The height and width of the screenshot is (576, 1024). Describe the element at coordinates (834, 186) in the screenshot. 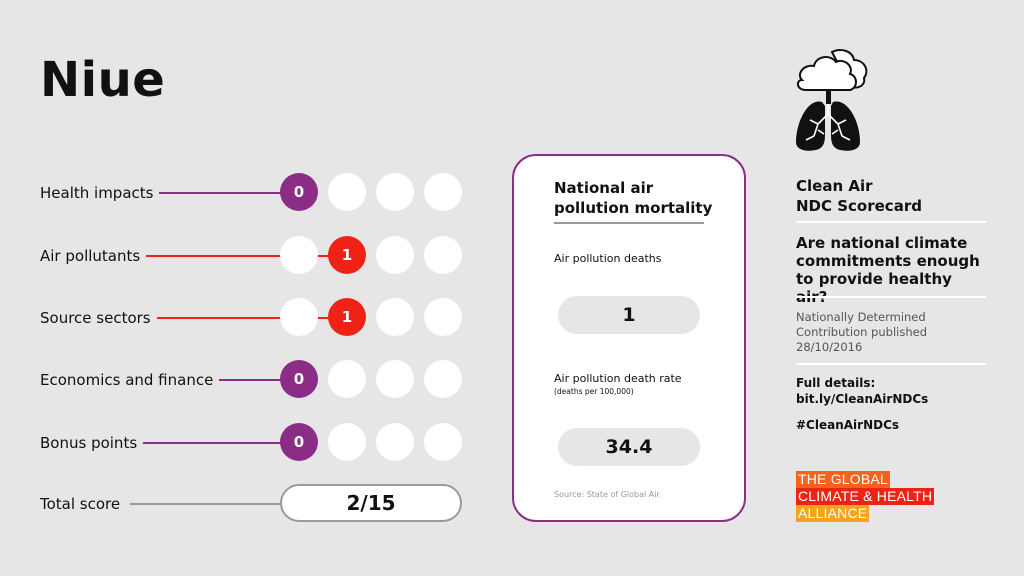

I see `scorecard-title-line1: Clean Air` at that location.